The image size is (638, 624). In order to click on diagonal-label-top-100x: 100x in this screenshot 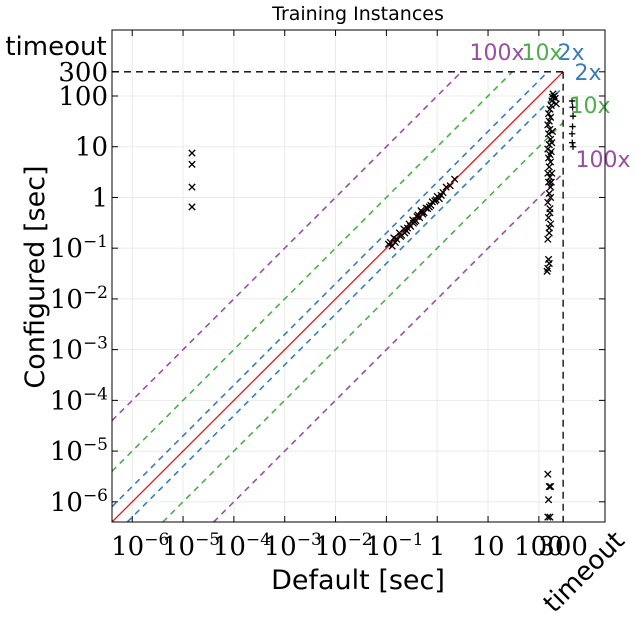, I will do `click(496, 53)`.